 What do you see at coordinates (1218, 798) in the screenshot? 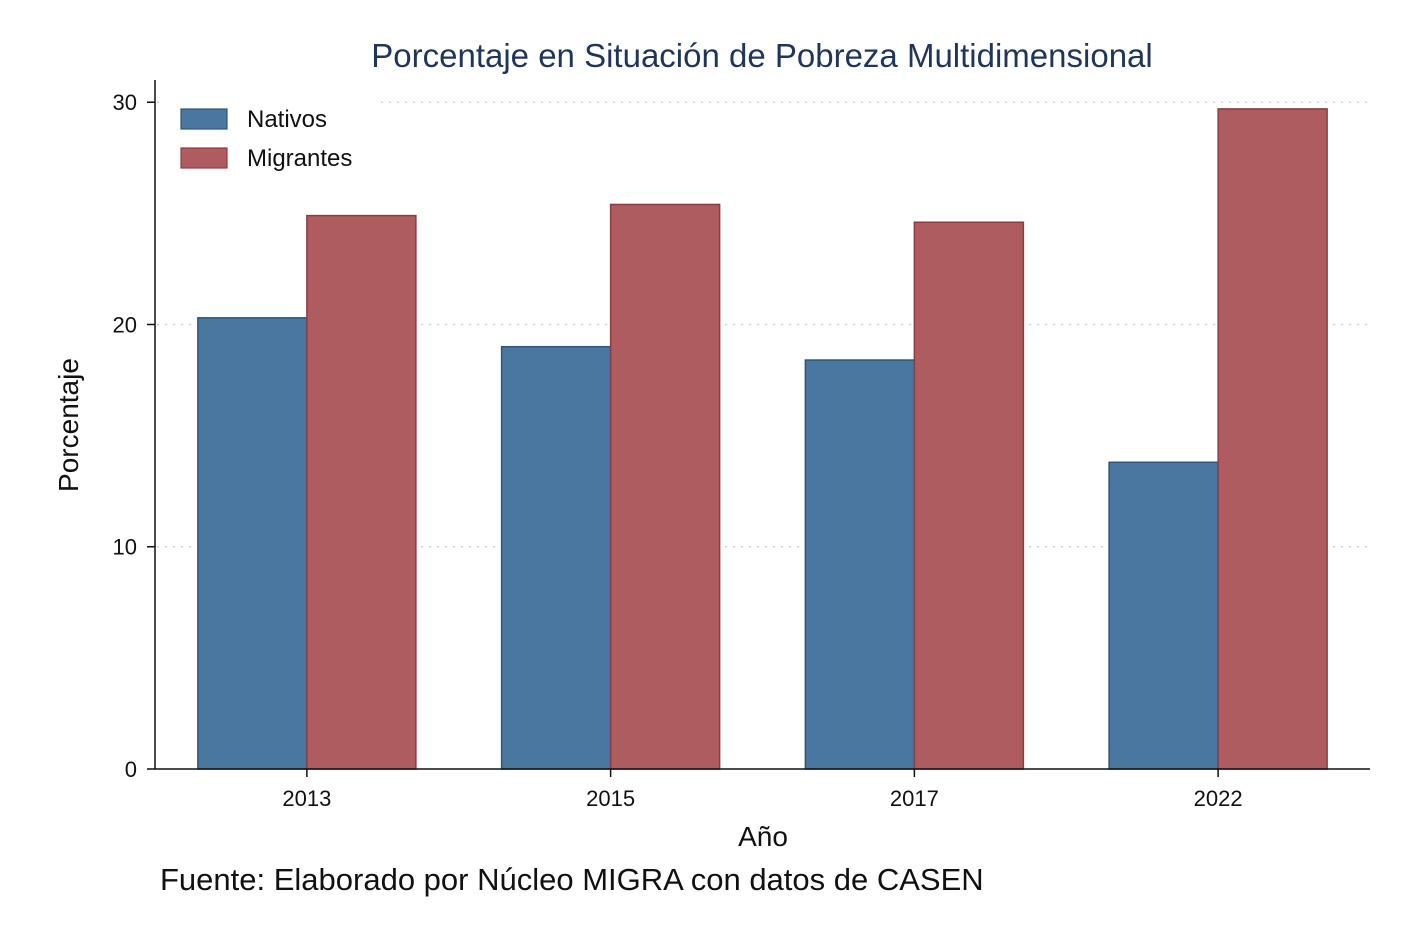
I see `x-tick-label-2022: 2022` at bounding box center [1218, 798].